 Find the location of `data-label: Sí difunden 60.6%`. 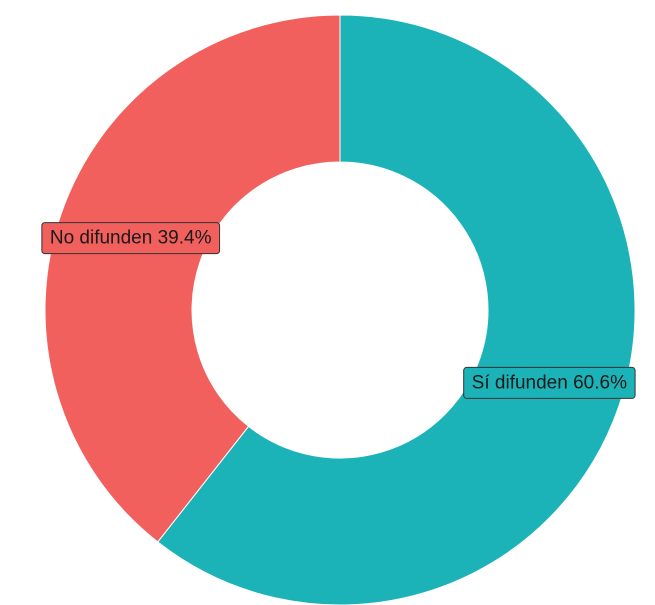

data-label: Sí difunden 60.6% is located at coordinates (549, 382).